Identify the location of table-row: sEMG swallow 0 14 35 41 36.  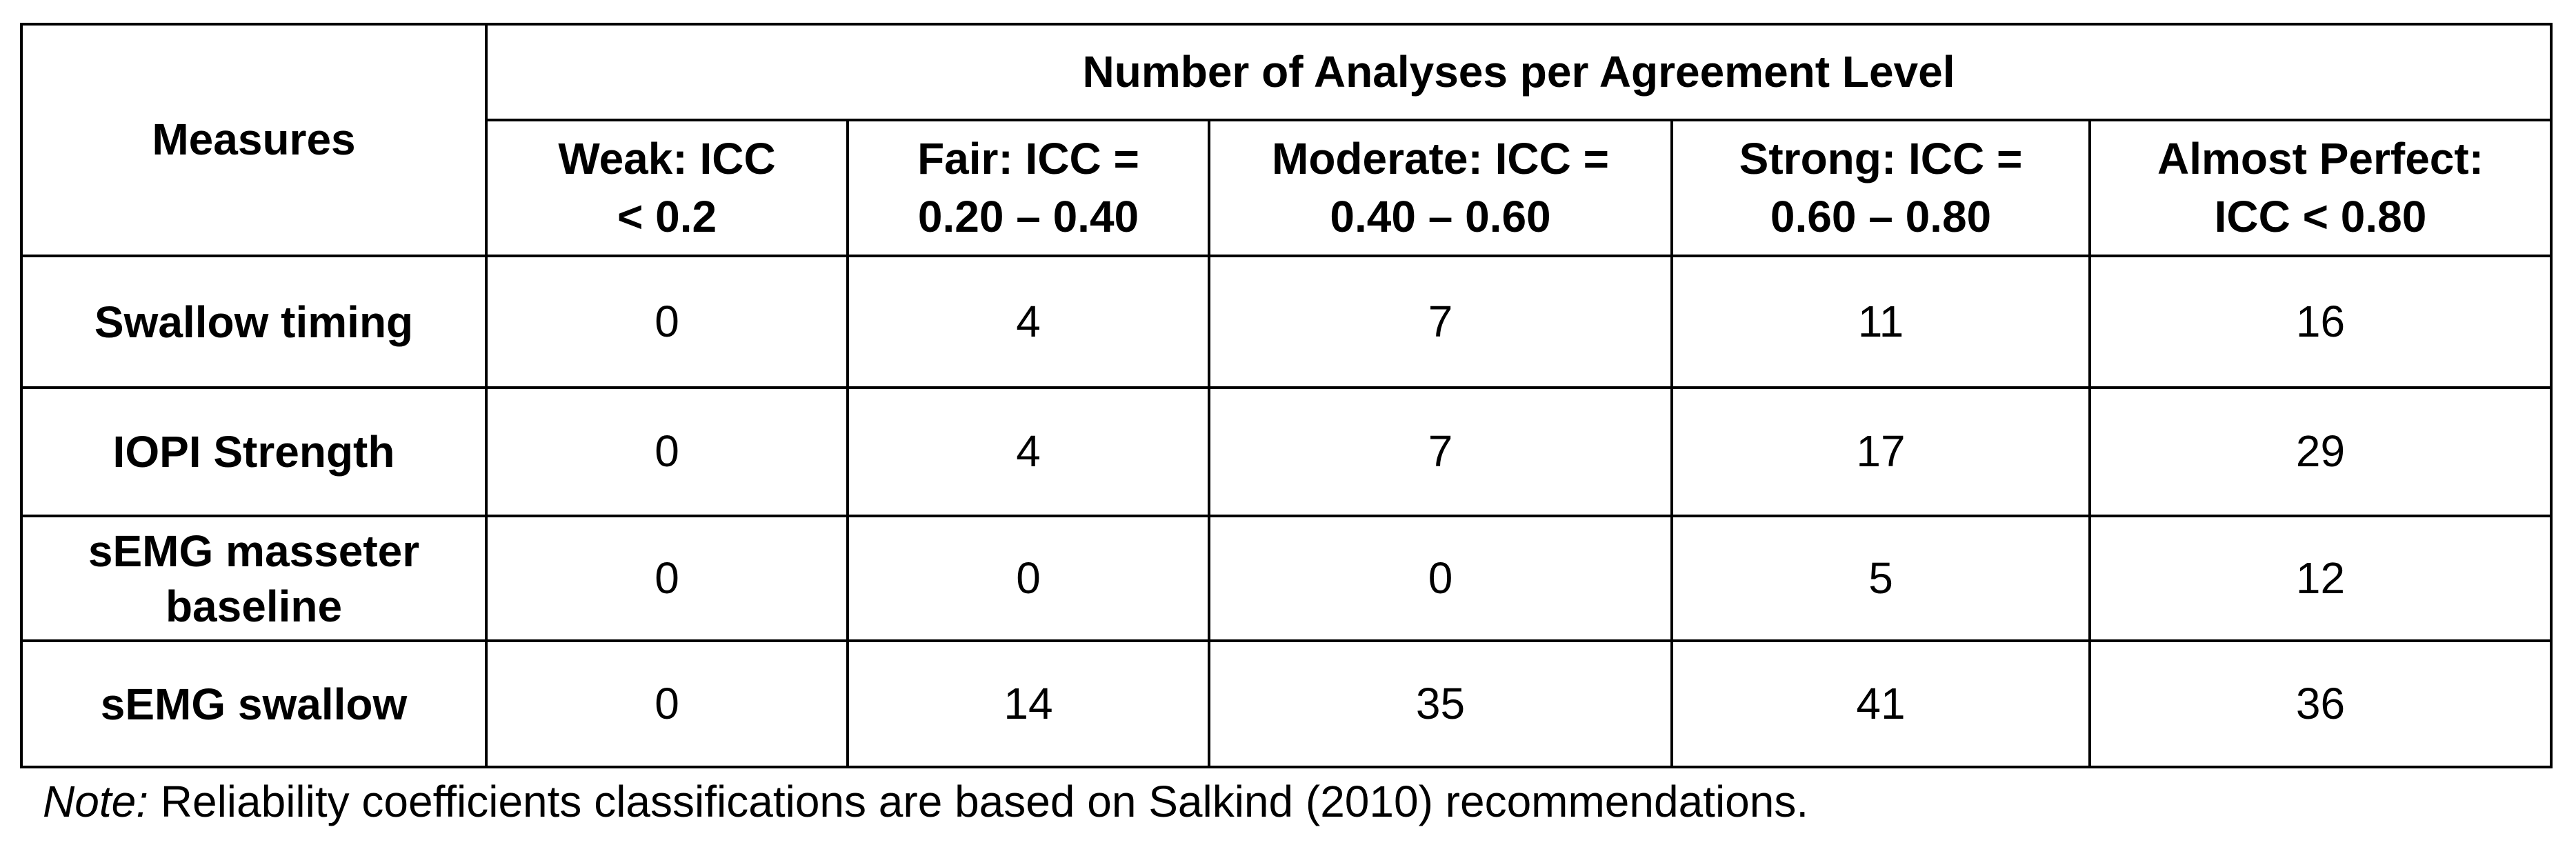
(1286, 703).